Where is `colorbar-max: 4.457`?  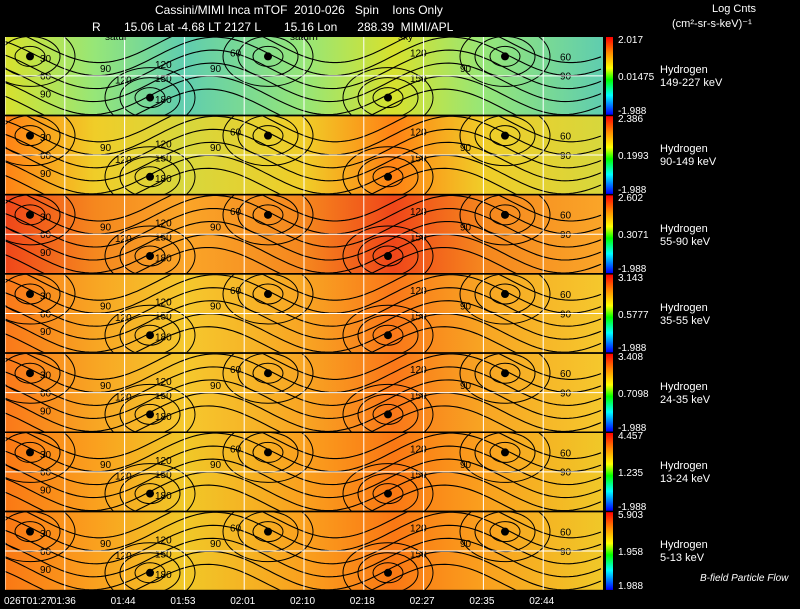
colorbar-max: 4.457 is located at coordinates (631, 436).